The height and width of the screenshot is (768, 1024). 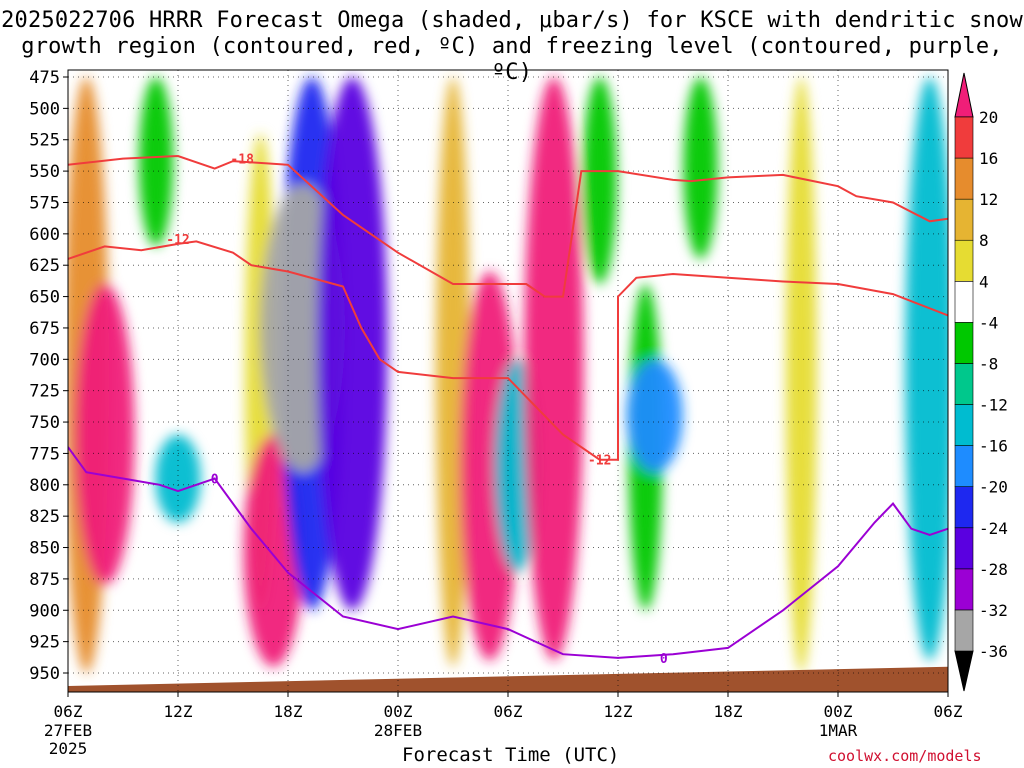 I want to click on y-tick-label: 475, so click(x=44, y=78).